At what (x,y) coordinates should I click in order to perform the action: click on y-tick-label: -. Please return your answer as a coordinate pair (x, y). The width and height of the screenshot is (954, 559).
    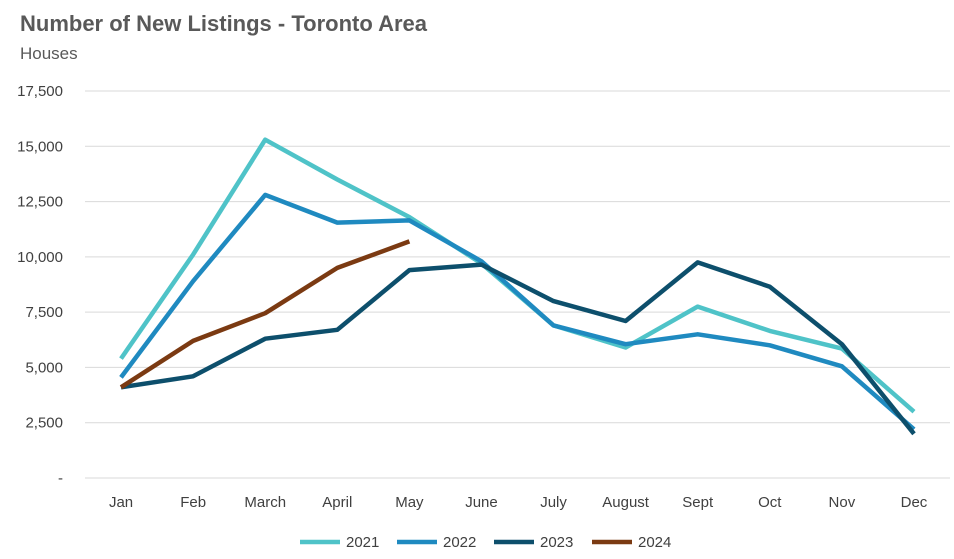
    Looking at the image, I should click on (60, 478).